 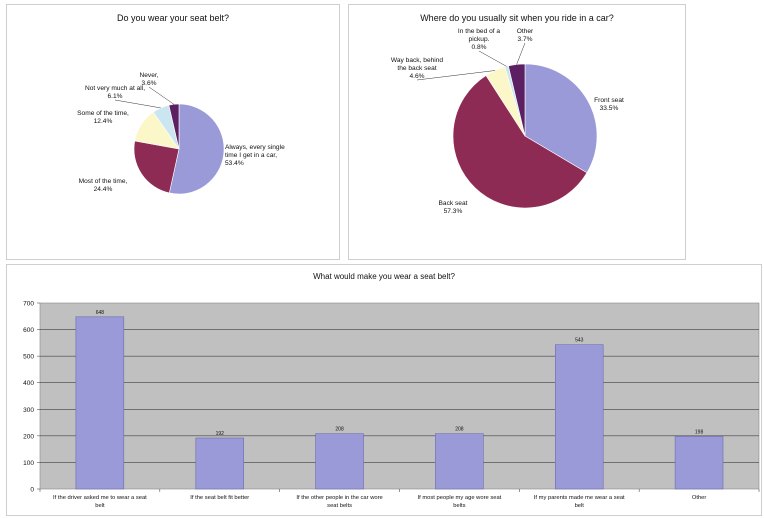 What do you see at coordinates (459, 461) in the screenshot?
I see `bar-if-most-people-my-age-wore-seat-belts` at bounding box center [459, 461].